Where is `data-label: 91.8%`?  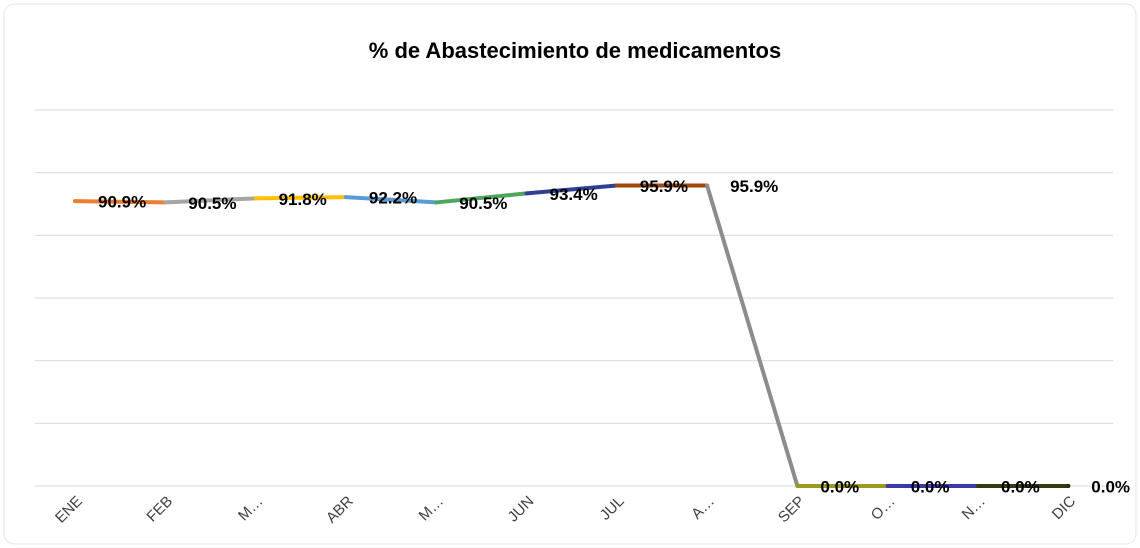
data-label: 91.8% is located at coordinates (303, 199).